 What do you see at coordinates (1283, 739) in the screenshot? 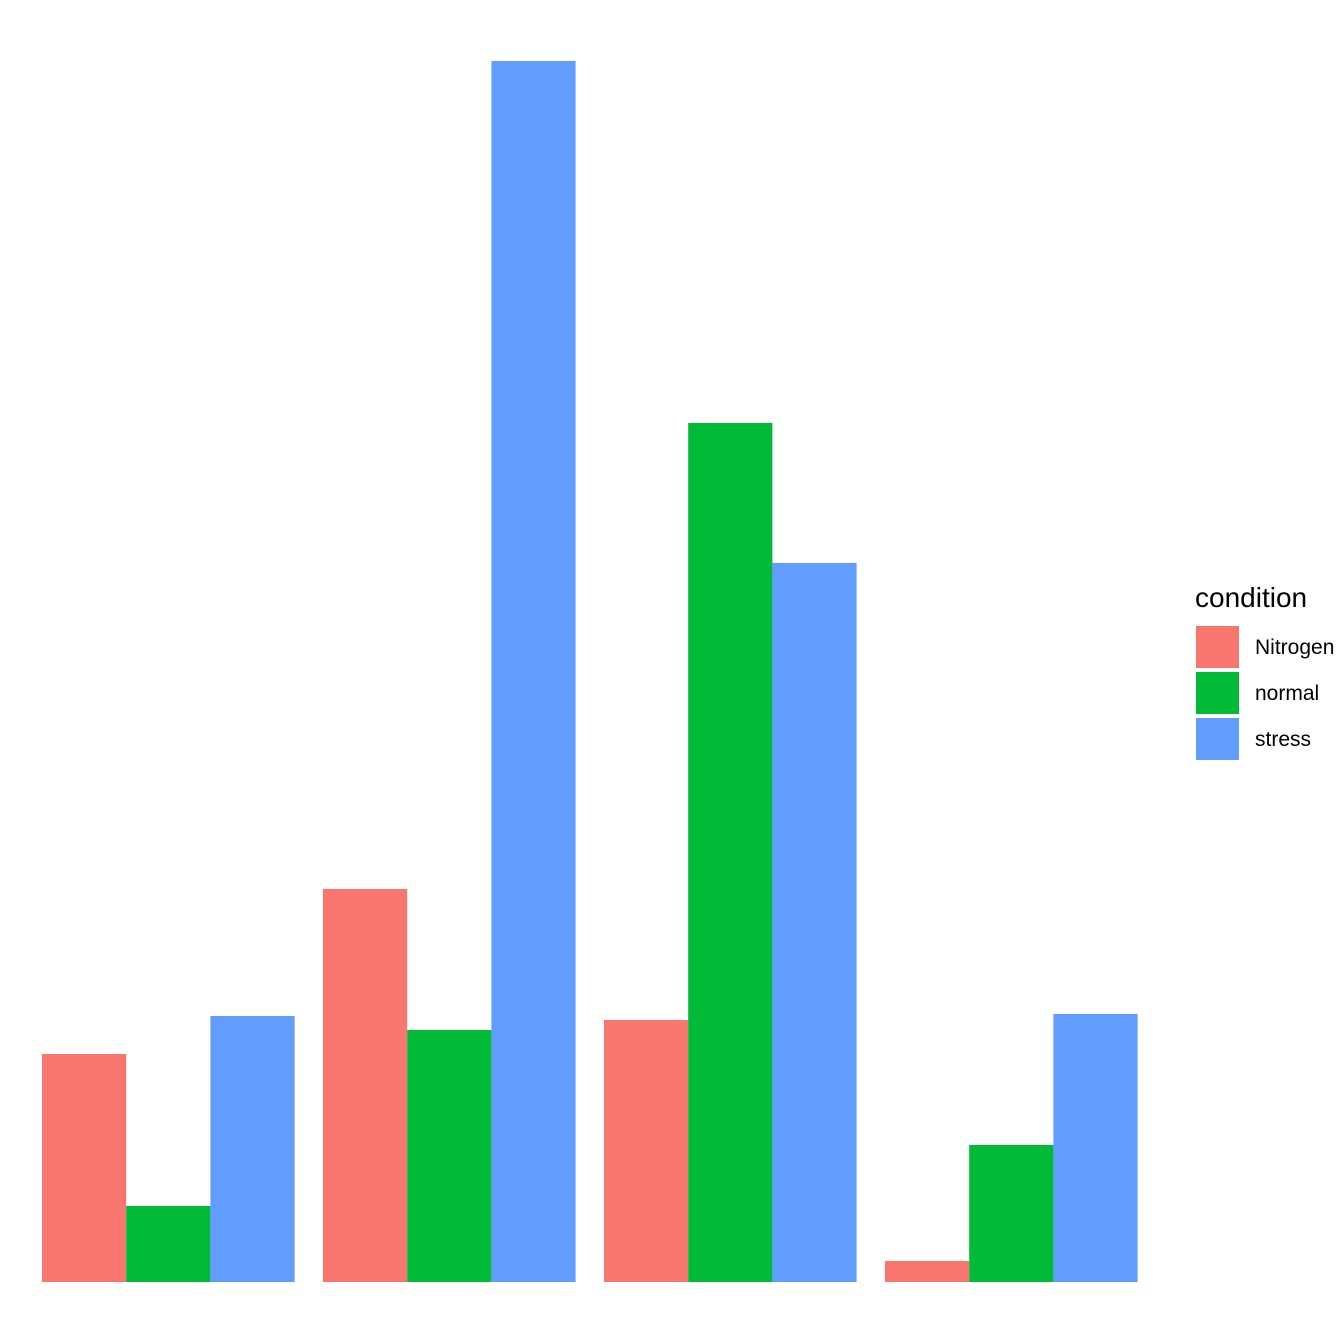
I see `legend-label-stress: stress` at bounding box center [1283, 739].